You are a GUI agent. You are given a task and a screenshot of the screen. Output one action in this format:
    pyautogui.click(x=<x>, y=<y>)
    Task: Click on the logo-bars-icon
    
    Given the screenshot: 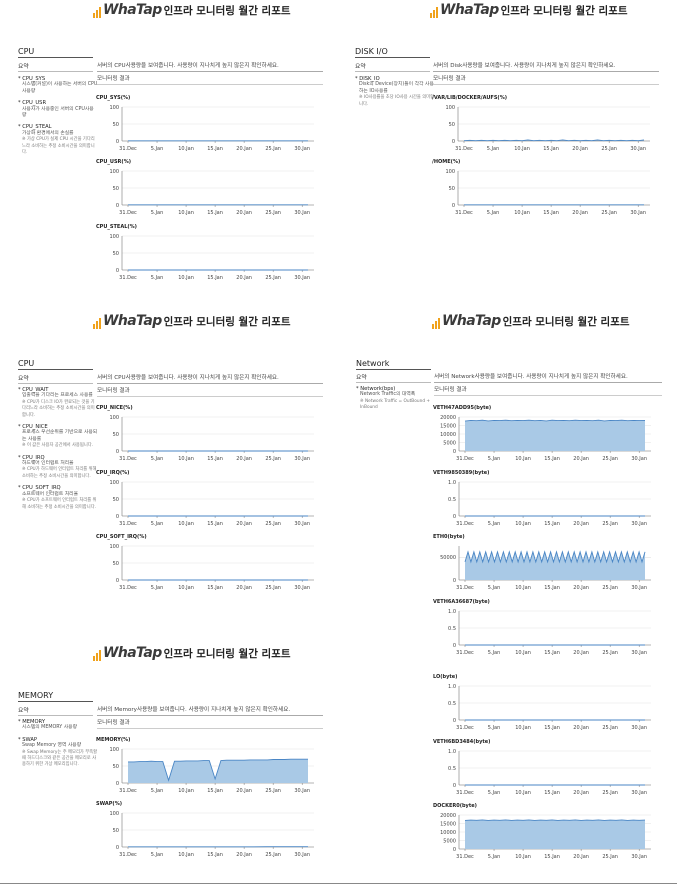 What is the action you would take?
    pyautogui.click(x=97, y=12)
    